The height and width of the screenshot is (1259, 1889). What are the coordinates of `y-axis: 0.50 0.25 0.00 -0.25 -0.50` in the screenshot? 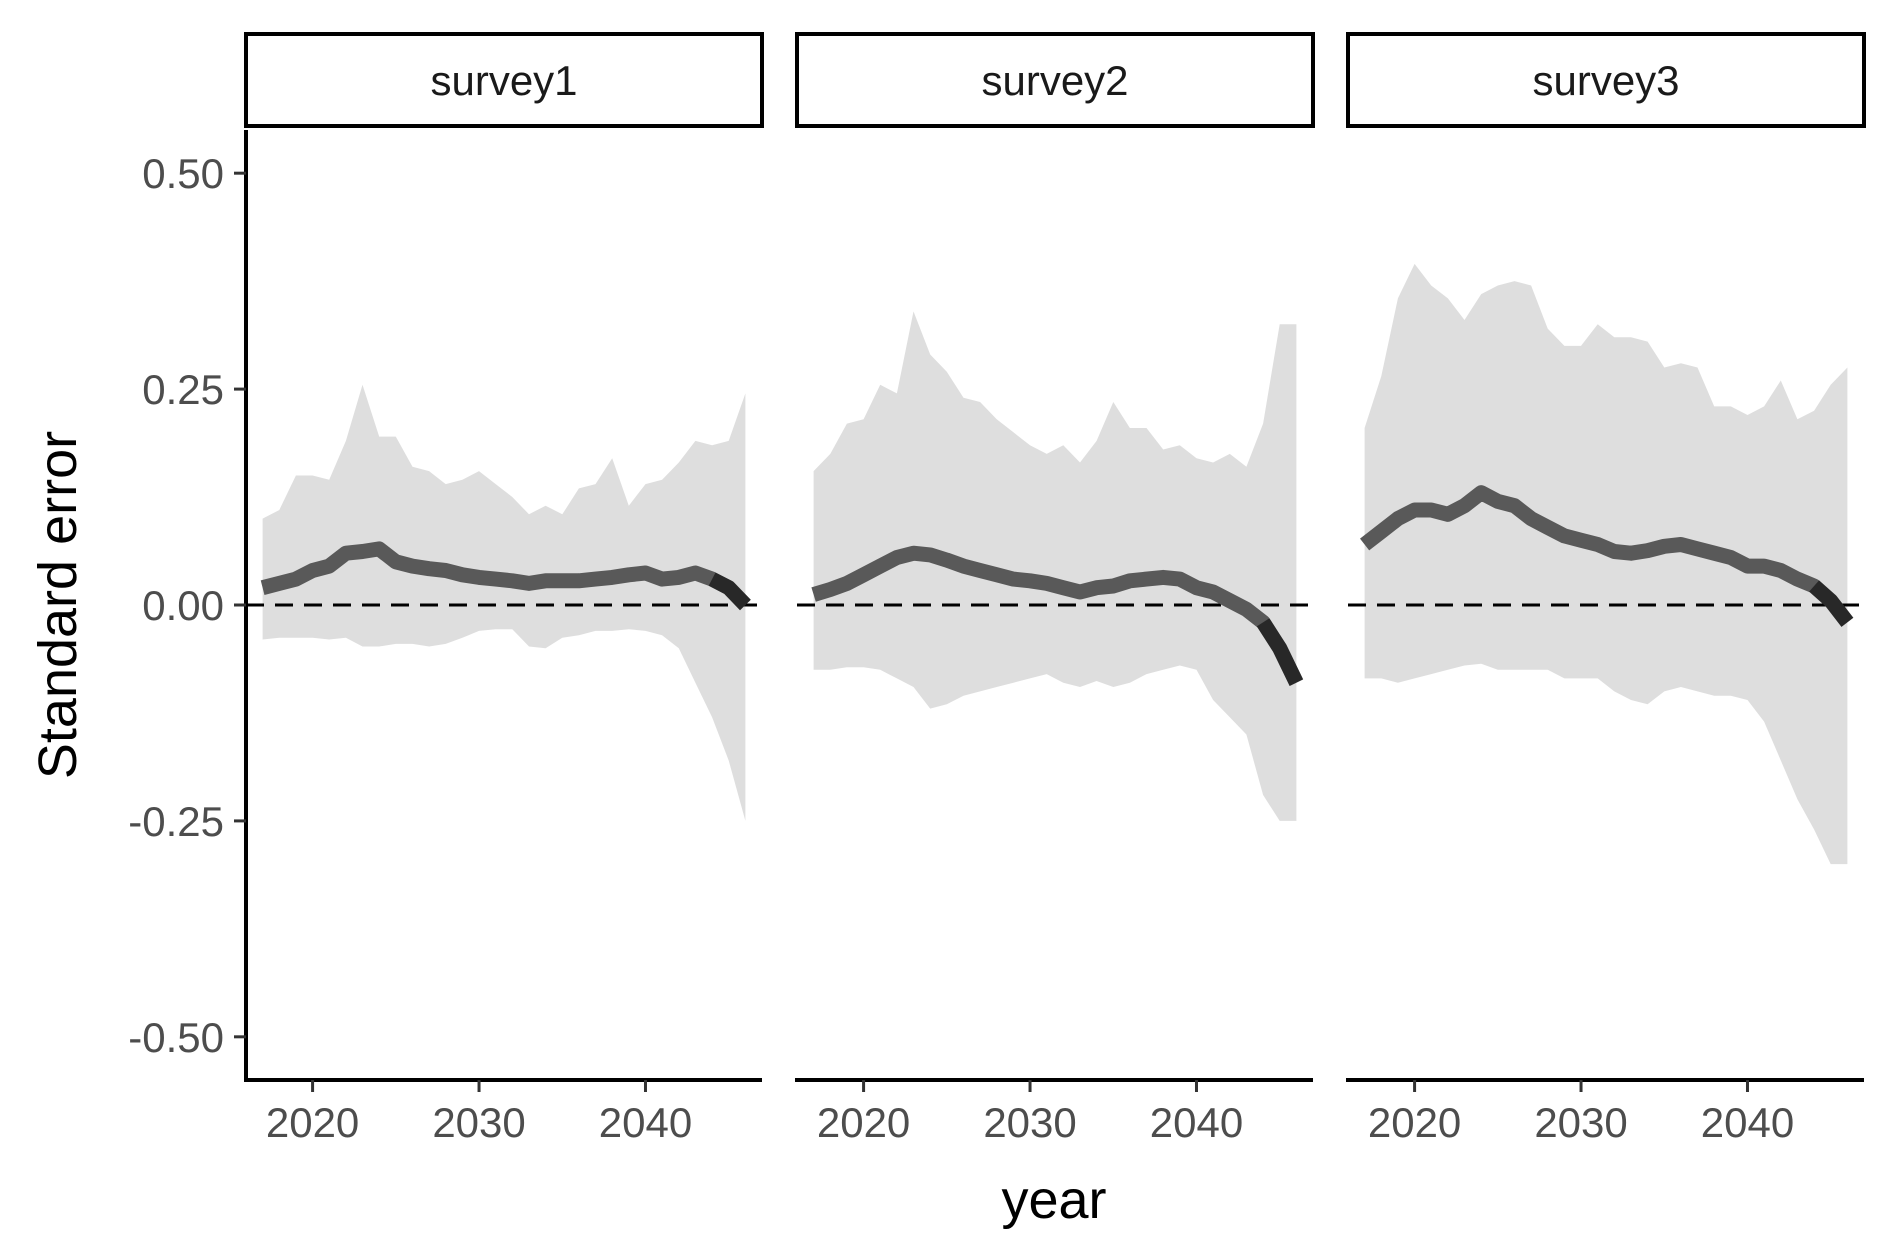 It's located at (188, 606).